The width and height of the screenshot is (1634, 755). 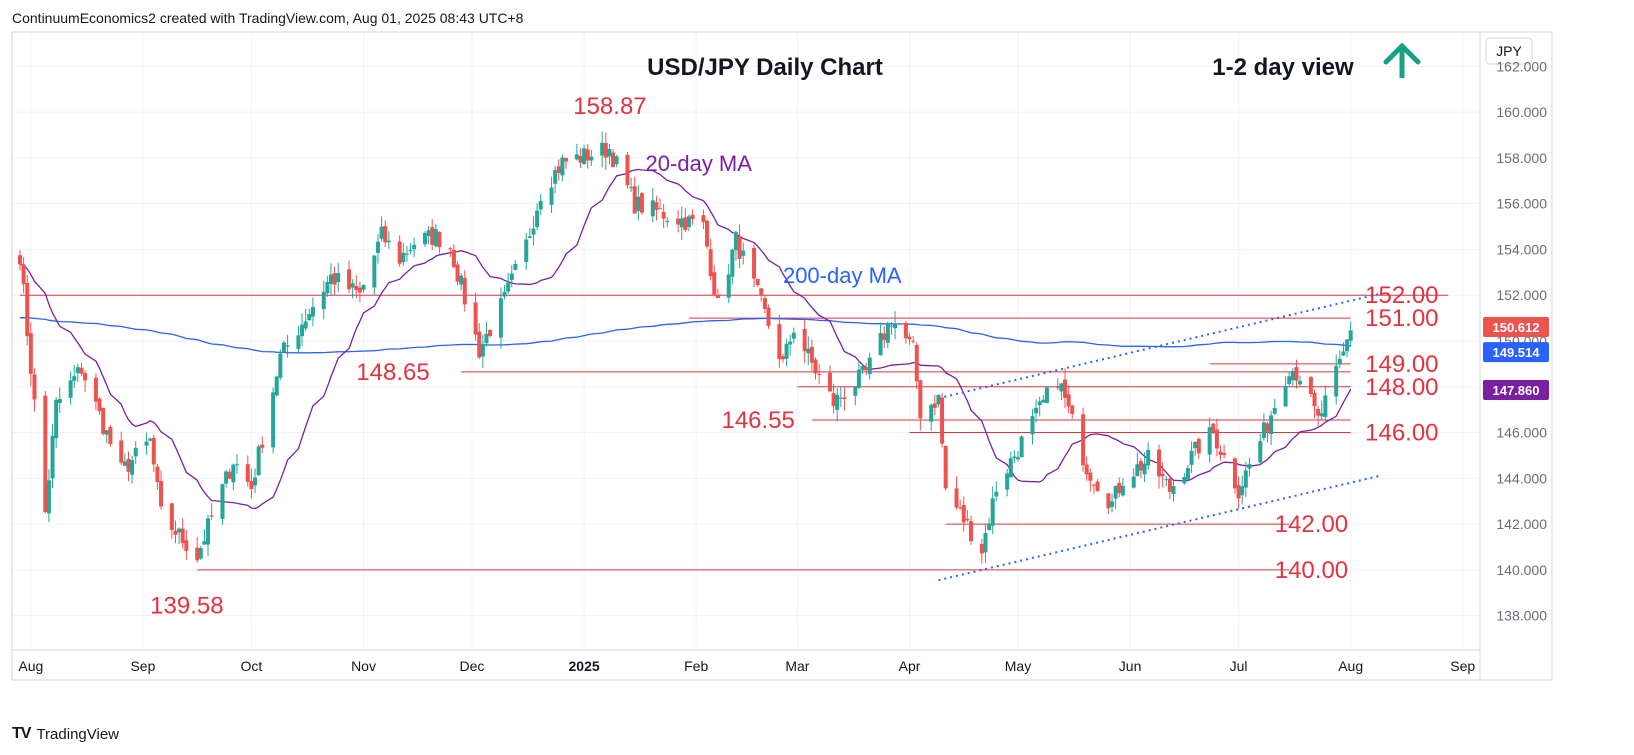 I want to click on up-arrow-icon, so click(x=1402, y=60).